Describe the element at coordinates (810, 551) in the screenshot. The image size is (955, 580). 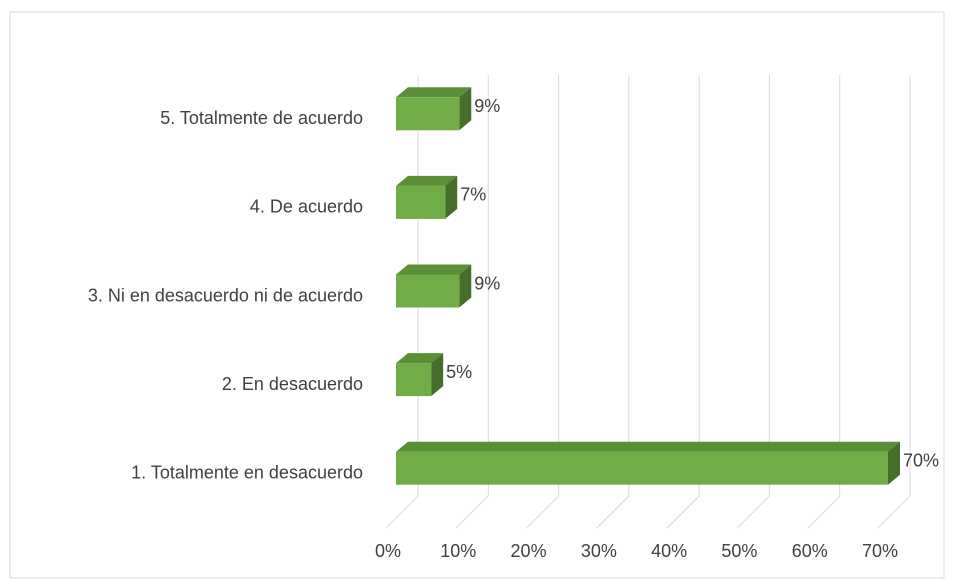
I see `x-tick-label: 60%` at that location.